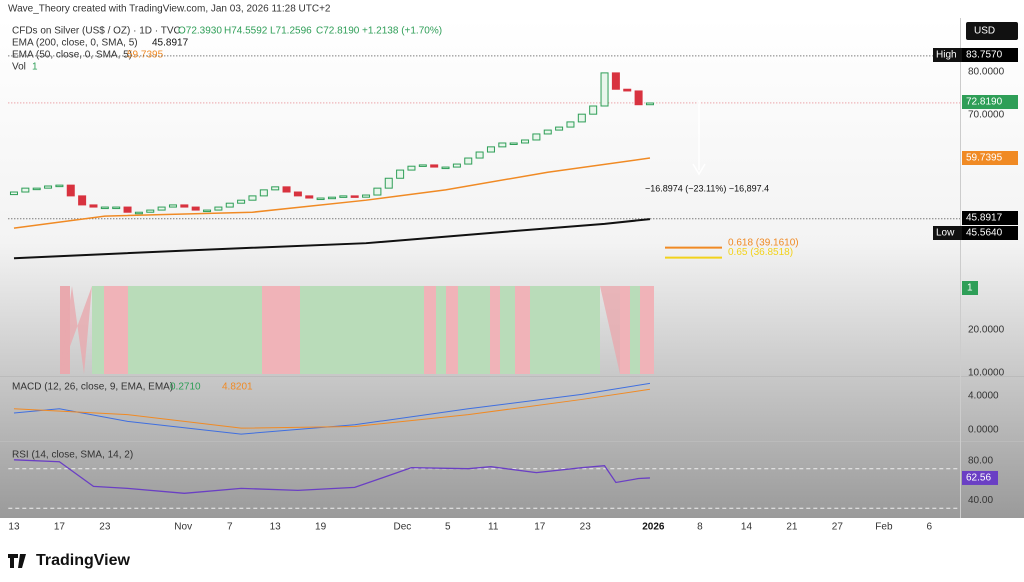 Image resolution: width=1024 pixels, height=582 pixels. Describe the element at coordinates (984, 233) in the screenshot. I see `price-tag: 45.5640` at that location.